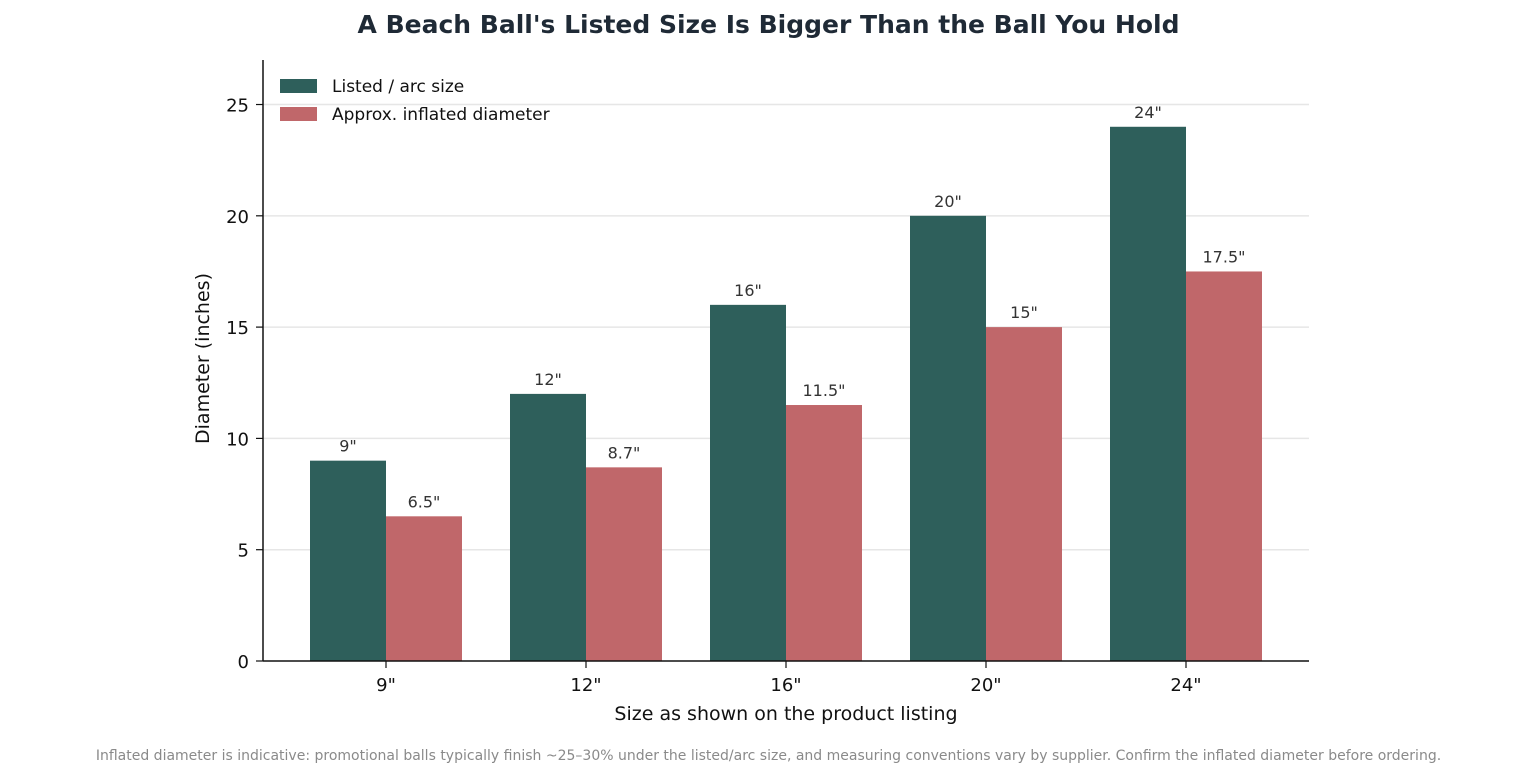  I want to click on x-tick-label: 9", so click(386, 685).